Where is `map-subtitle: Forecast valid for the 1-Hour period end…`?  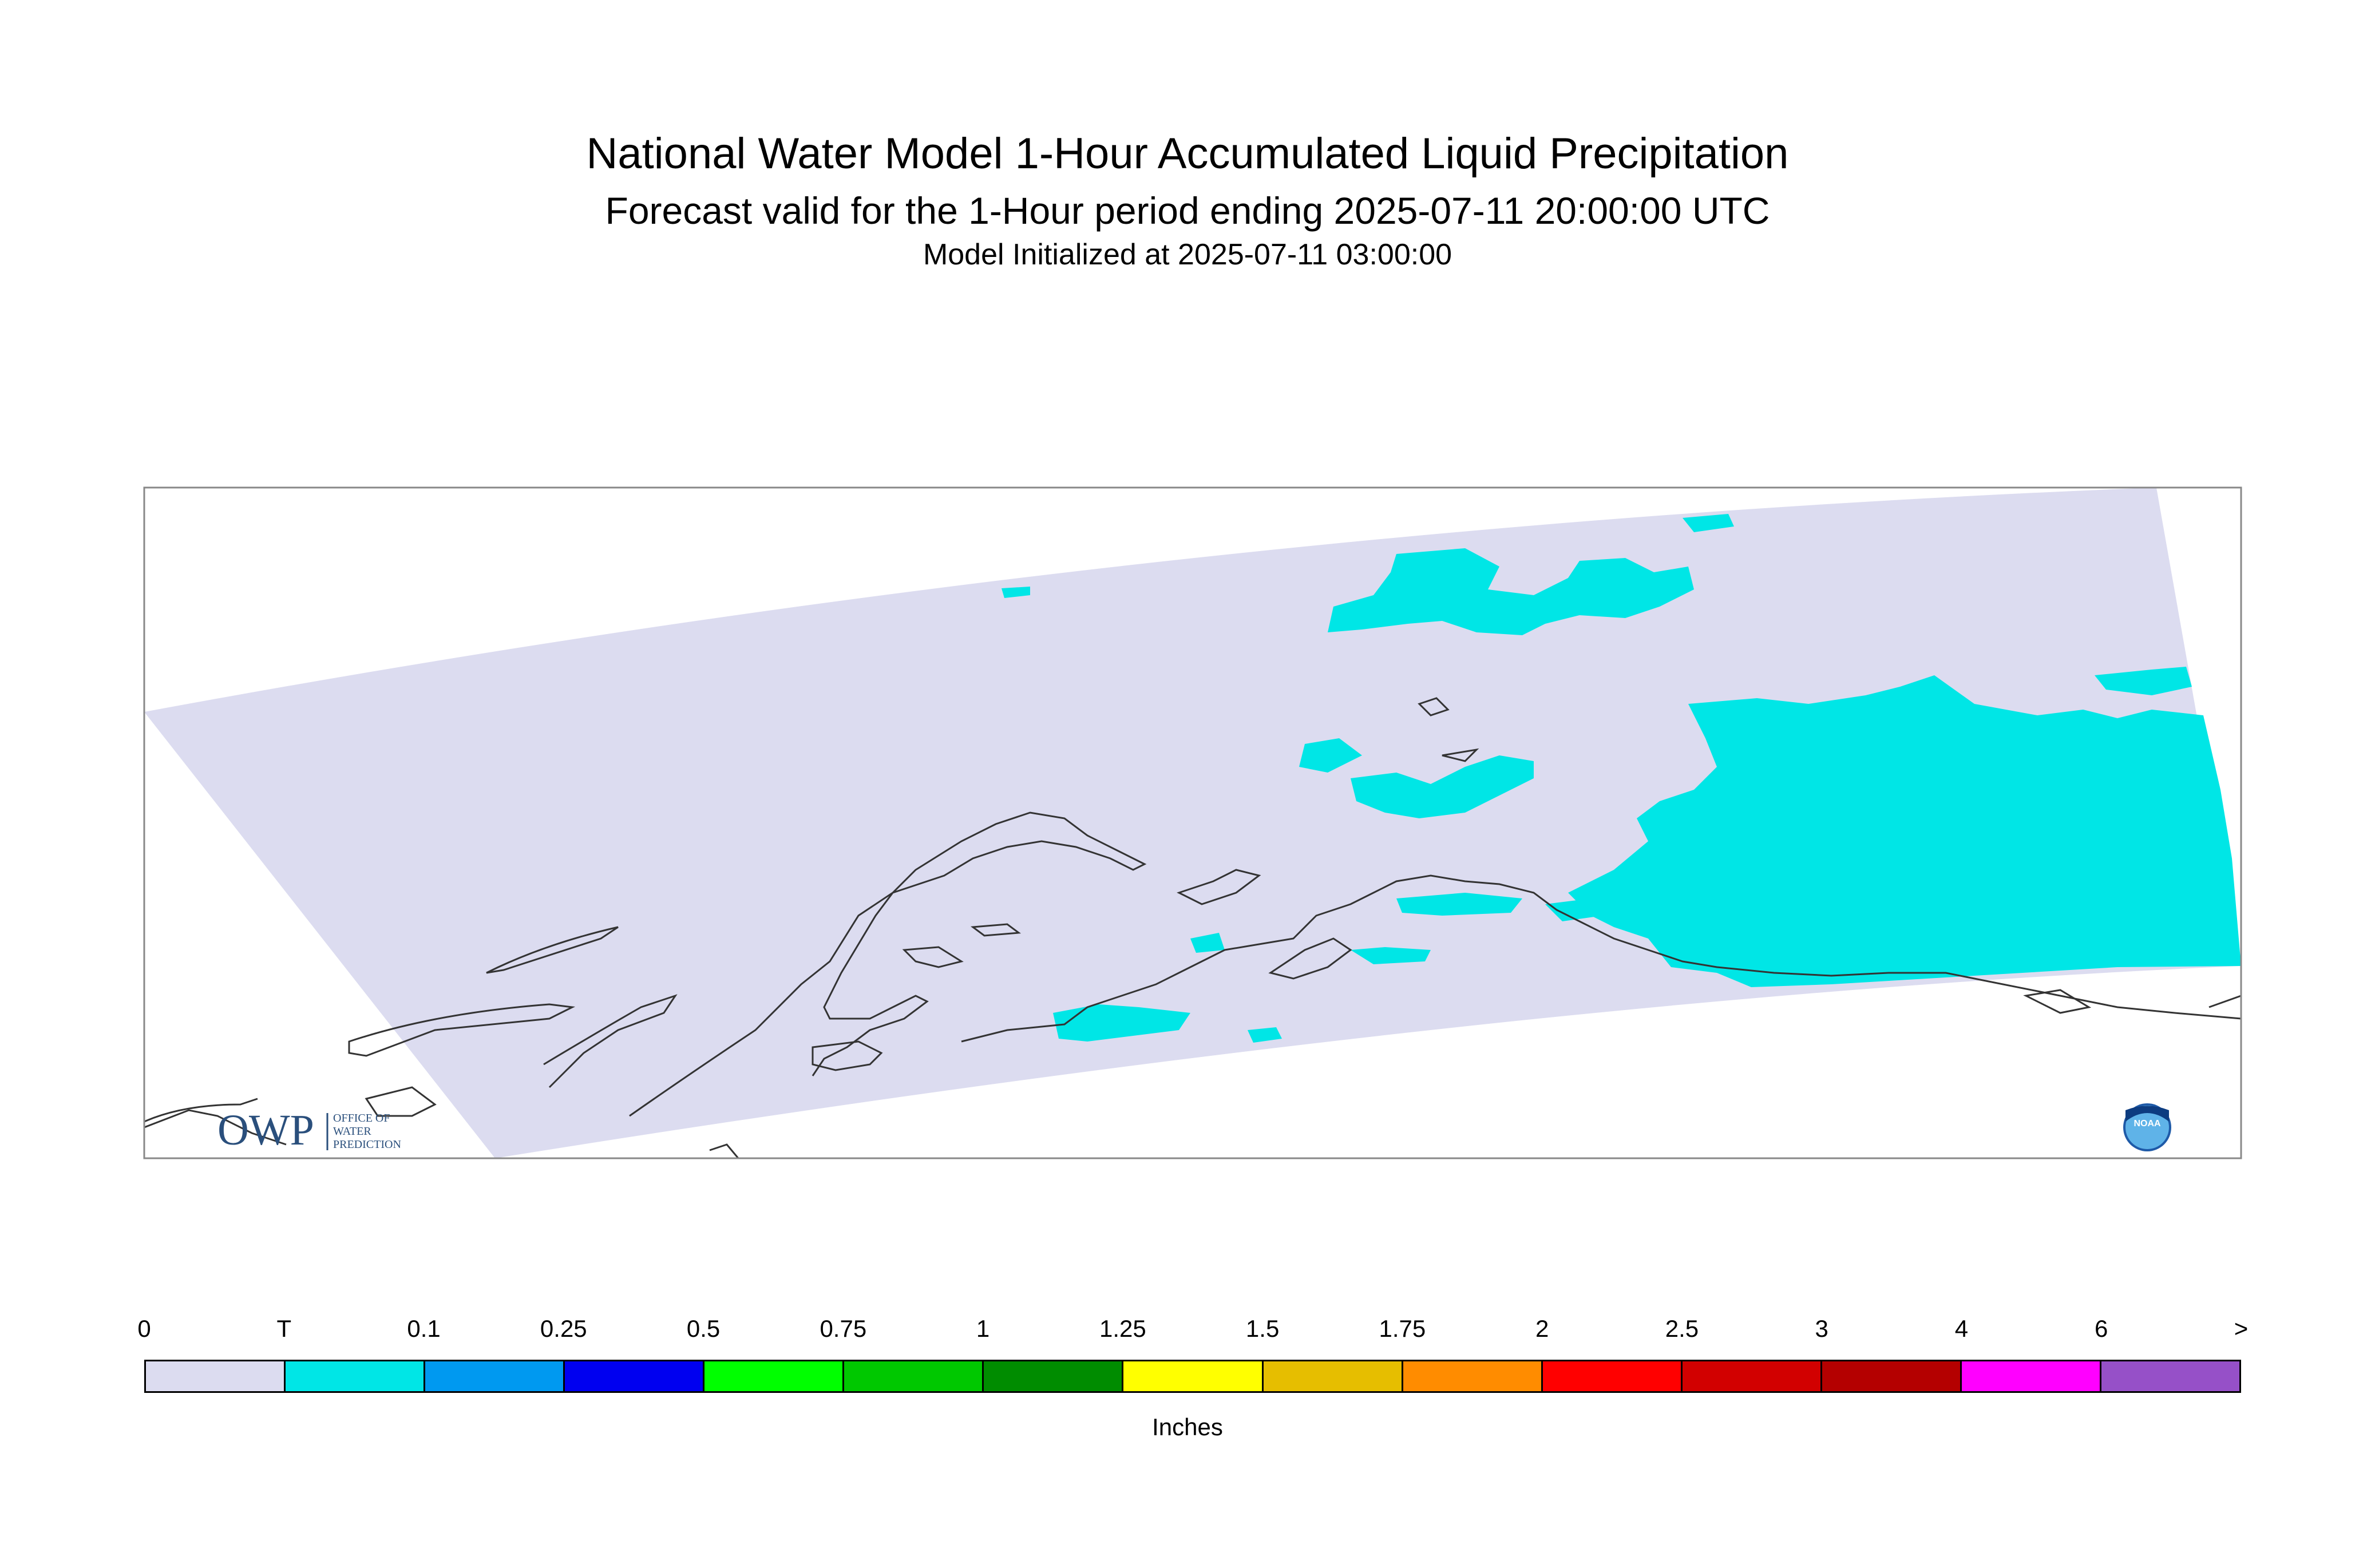
map-subtitle: Forecast valid for the 1-Hour period end… is located at coordinates (1187, 210).